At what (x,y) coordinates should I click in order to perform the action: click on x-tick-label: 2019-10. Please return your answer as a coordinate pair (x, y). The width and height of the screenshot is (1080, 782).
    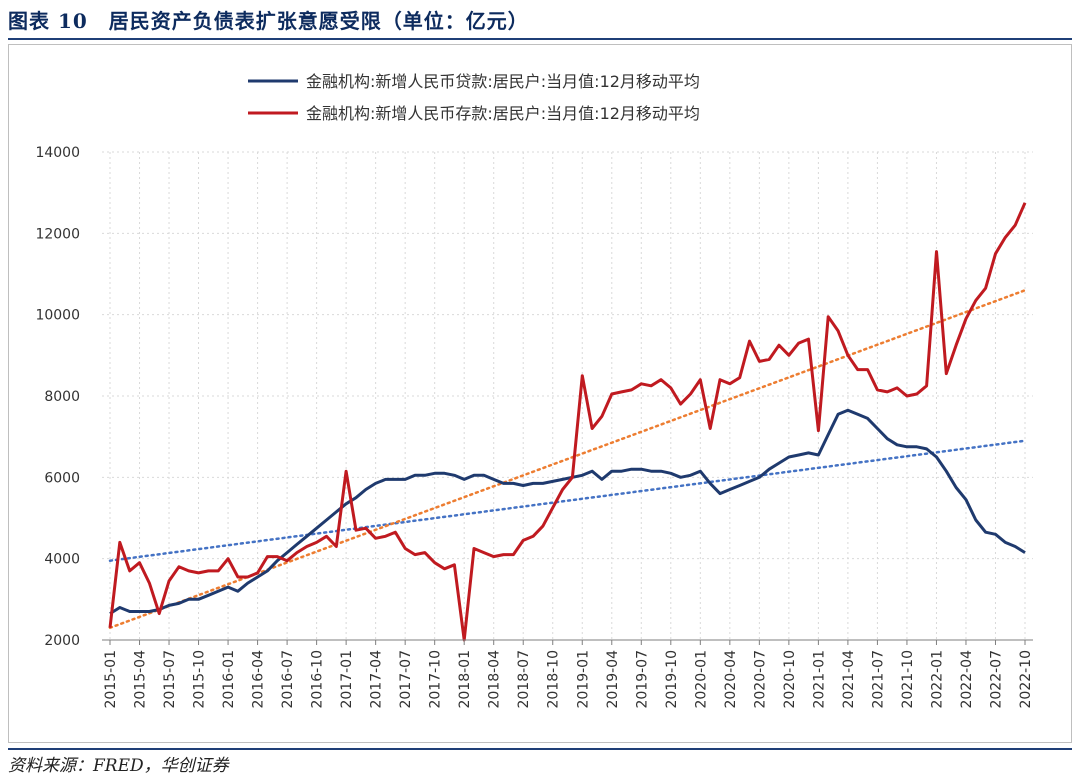
    Looking at the image, I should click on (672, 679).